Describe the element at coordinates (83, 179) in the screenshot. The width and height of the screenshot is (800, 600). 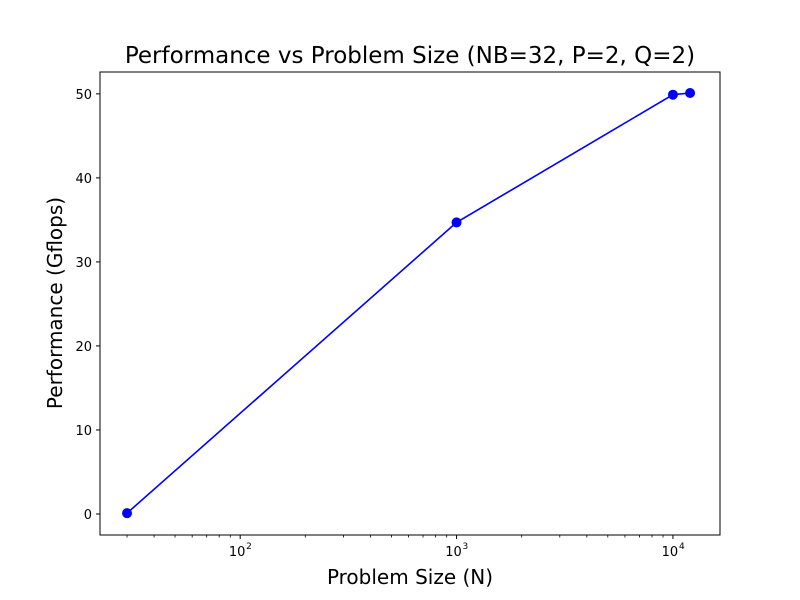
I see `y-tick-label: 40` at that location.